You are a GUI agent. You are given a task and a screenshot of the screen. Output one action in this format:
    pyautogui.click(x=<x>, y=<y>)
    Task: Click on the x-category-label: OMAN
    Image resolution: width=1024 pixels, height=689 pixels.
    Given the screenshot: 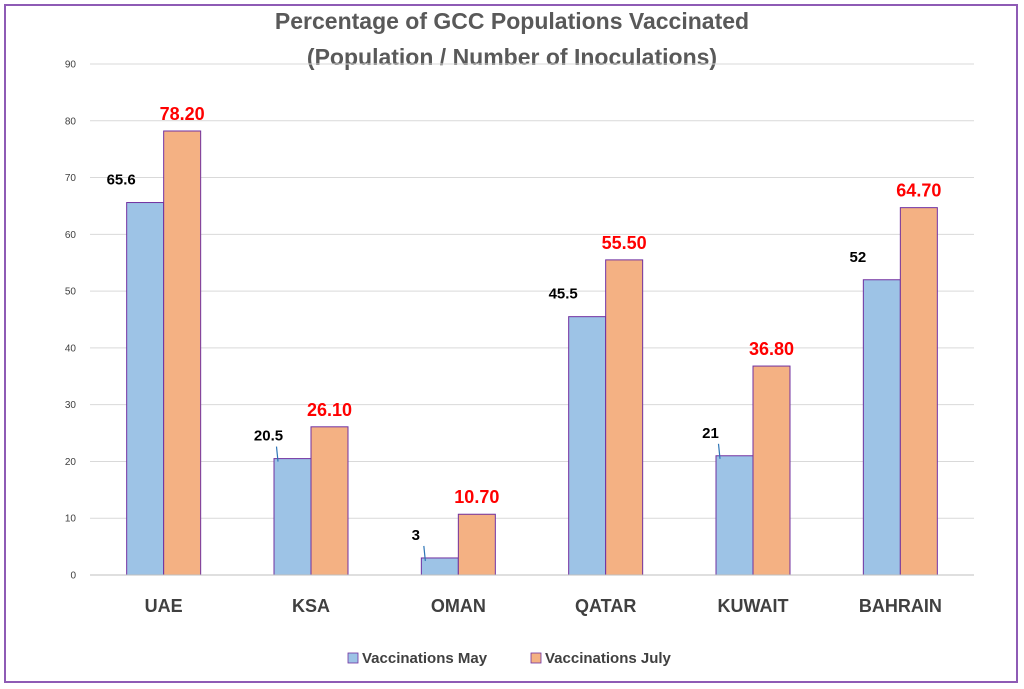 What is the action you would take?
    pyautogui.click(x=458, y=606)
    